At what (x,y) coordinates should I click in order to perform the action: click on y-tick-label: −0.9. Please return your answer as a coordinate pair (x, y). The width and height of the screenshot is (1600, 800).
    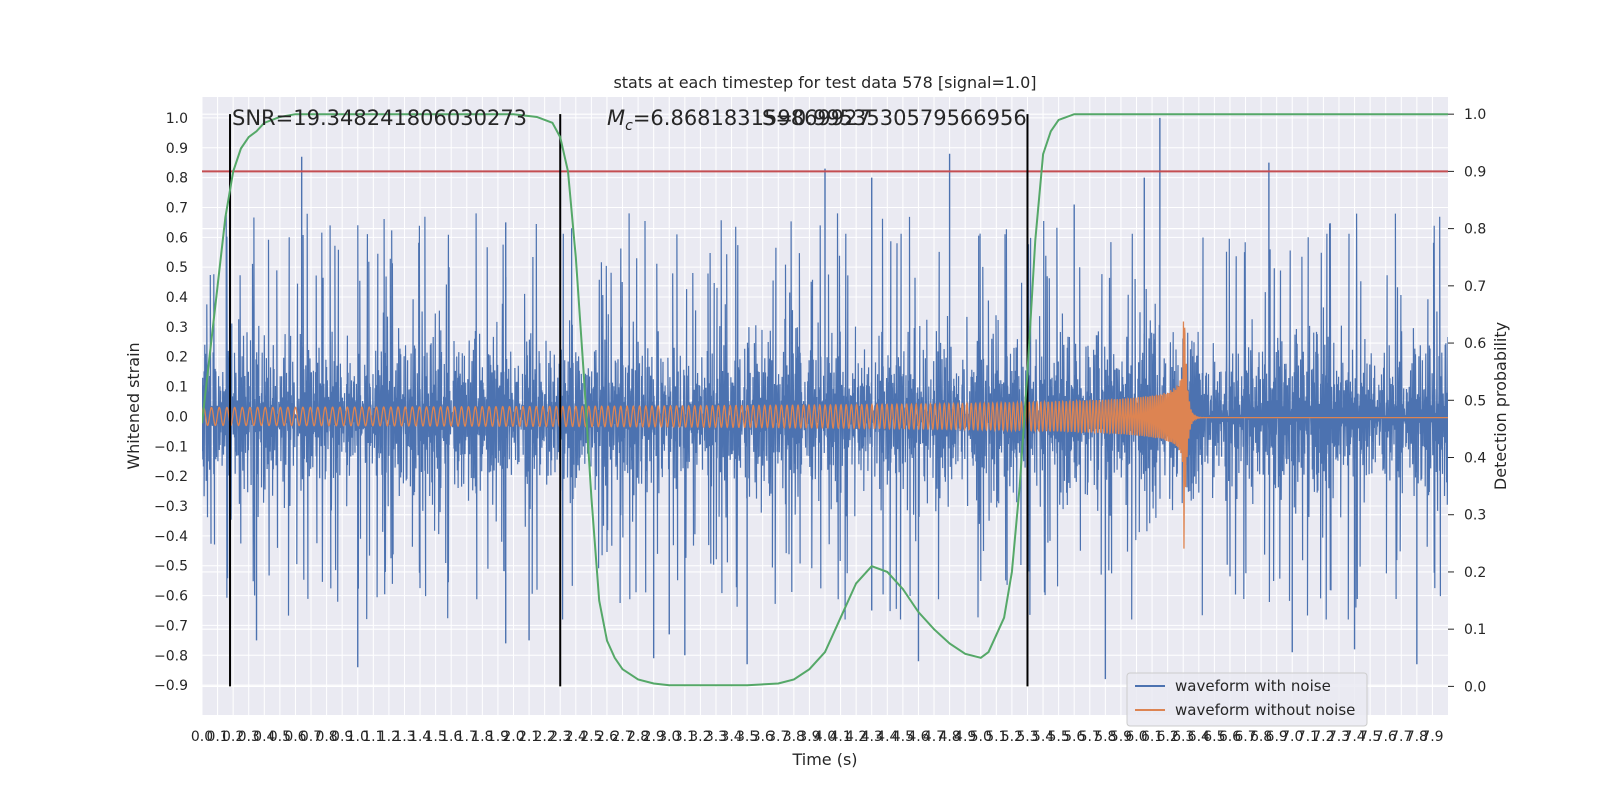
    Looking at the image, I should click on (171, 686).